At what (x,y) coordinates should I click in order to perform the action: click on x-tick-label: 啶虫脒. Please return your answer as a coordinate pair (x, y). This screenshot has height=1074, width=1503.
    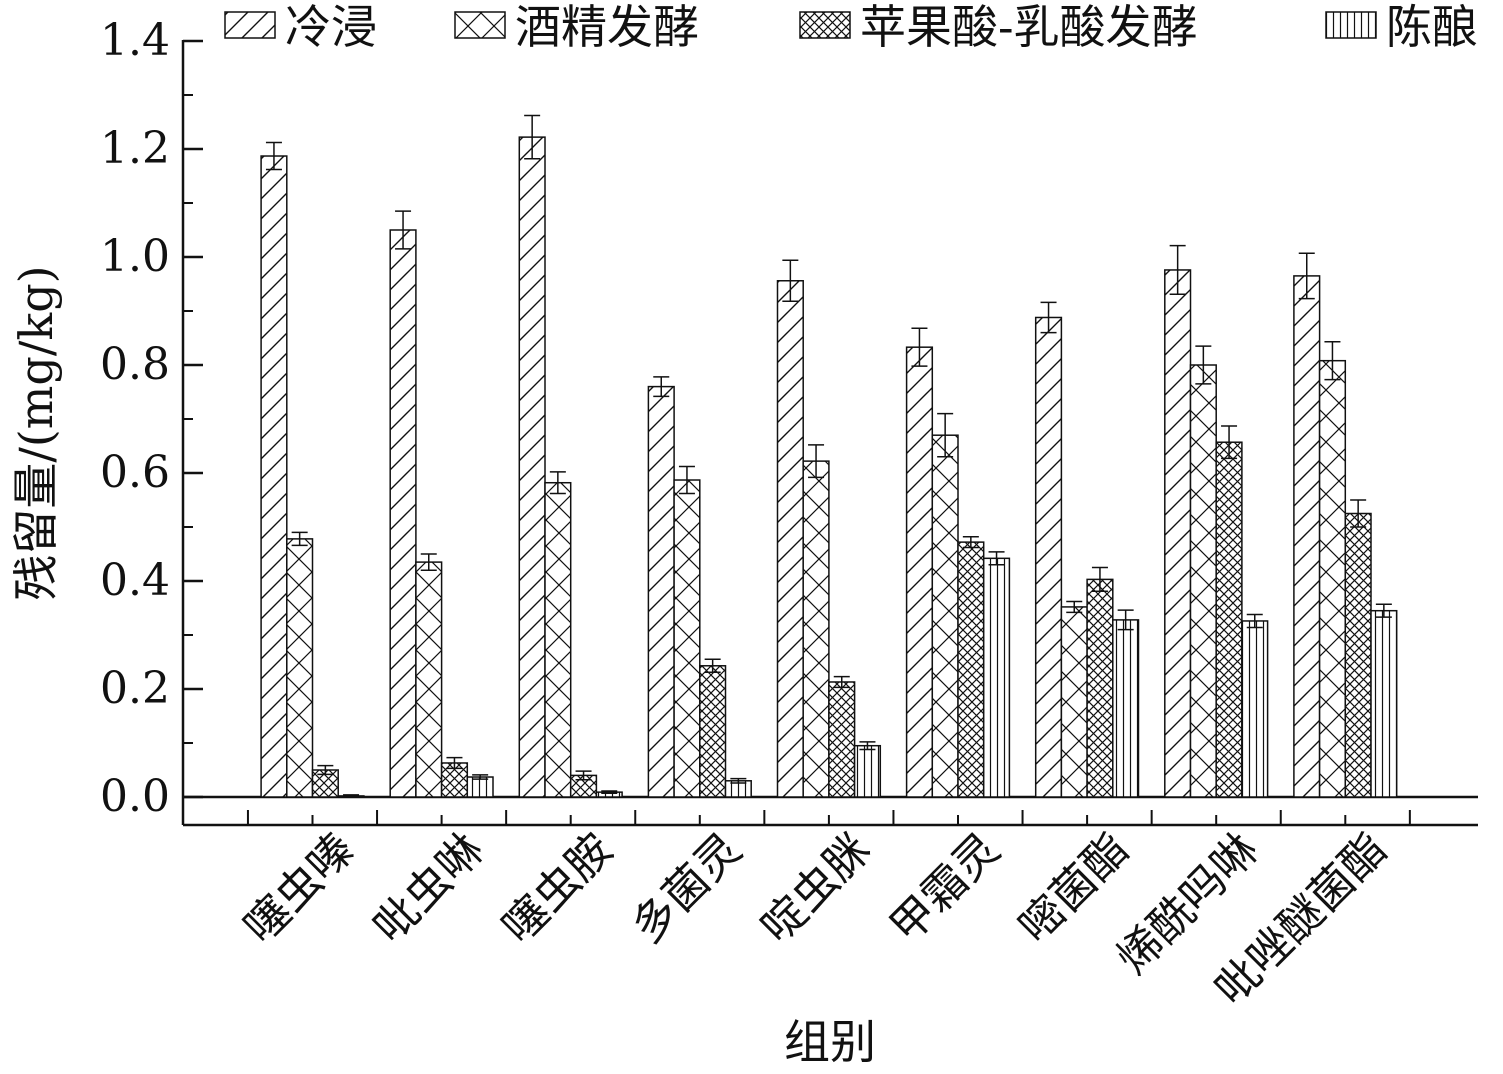
    Looking at the image, I should click on (815, 888).